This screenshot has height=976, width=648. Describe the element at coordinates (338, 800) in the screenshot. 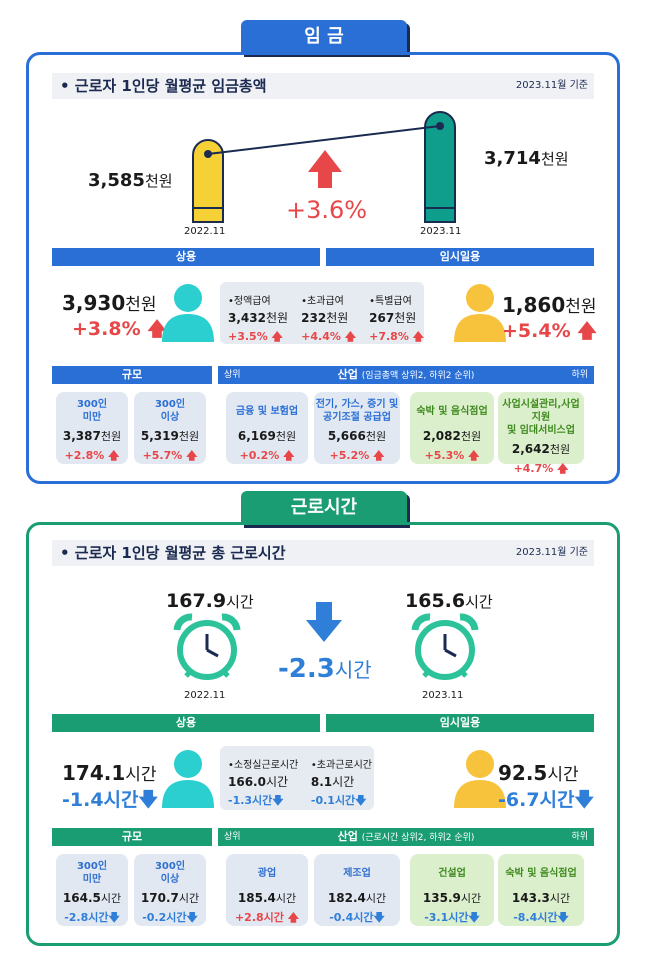

I see `component-change: -0.1시간🡇` at that location.